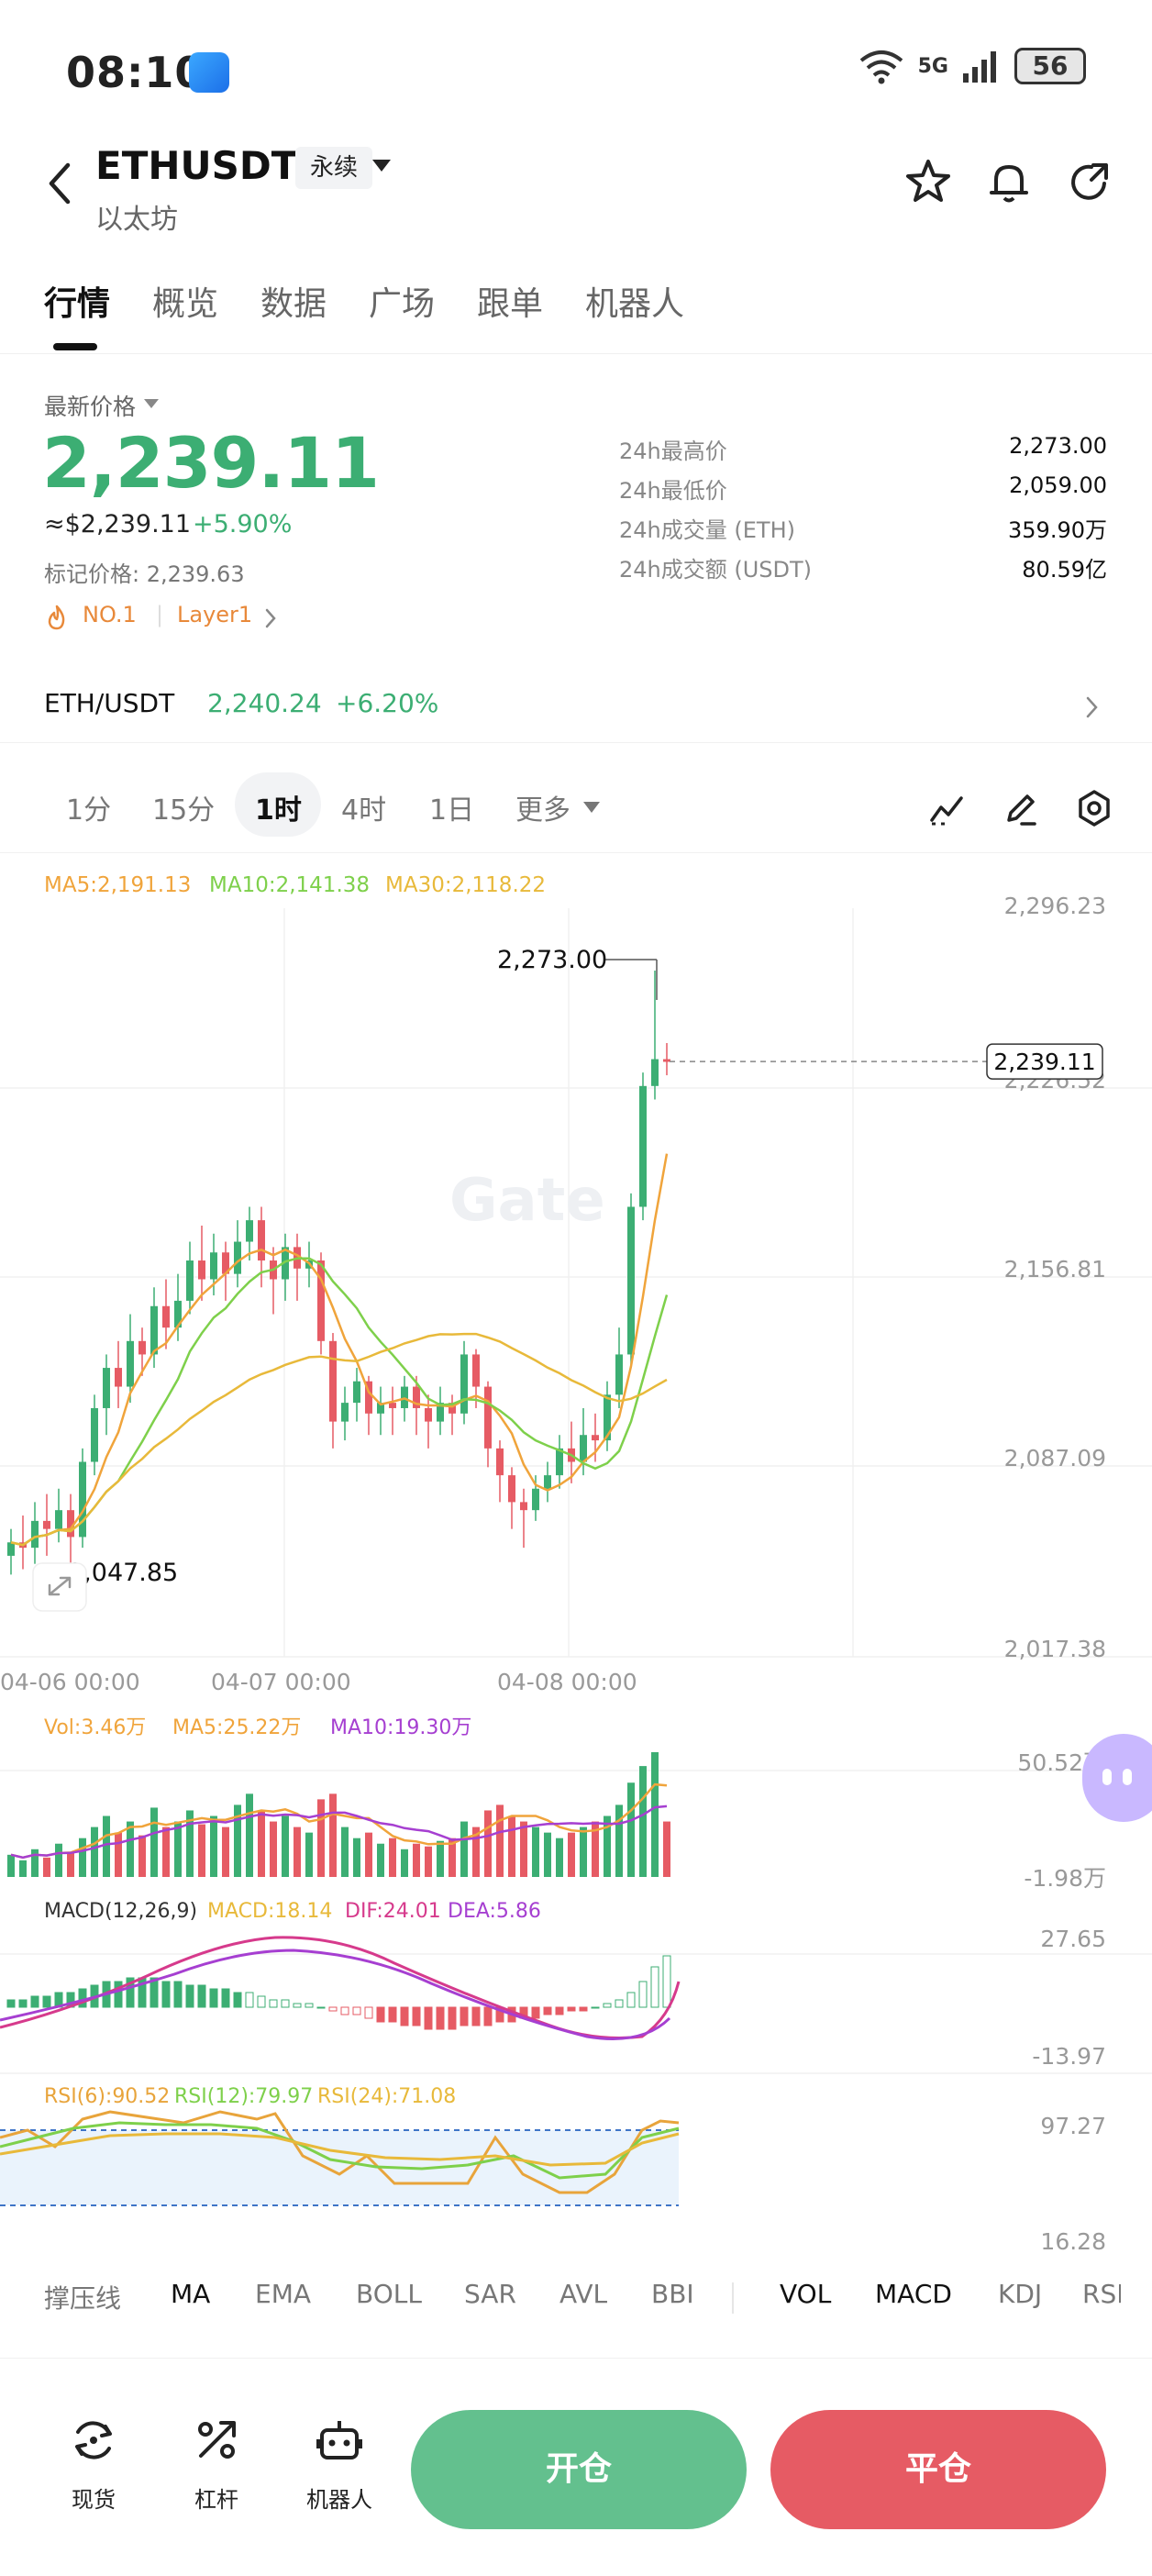 The image size is (1152, 2576). I want to click on interval-1m: 1分, so click(89, 810).